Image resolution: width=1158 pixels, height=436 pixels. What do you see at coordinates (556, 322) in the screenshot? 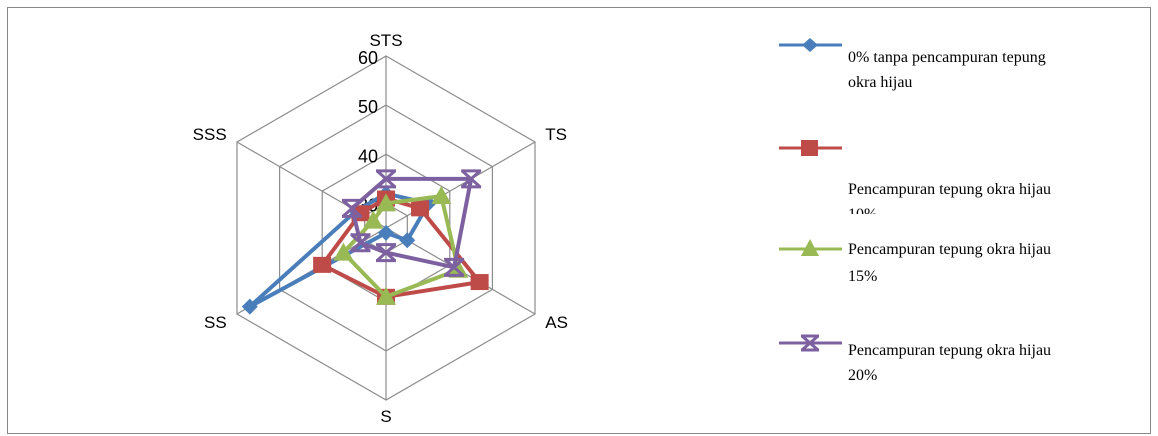
I see `category-label: AS` at bounding box center [556, 322].